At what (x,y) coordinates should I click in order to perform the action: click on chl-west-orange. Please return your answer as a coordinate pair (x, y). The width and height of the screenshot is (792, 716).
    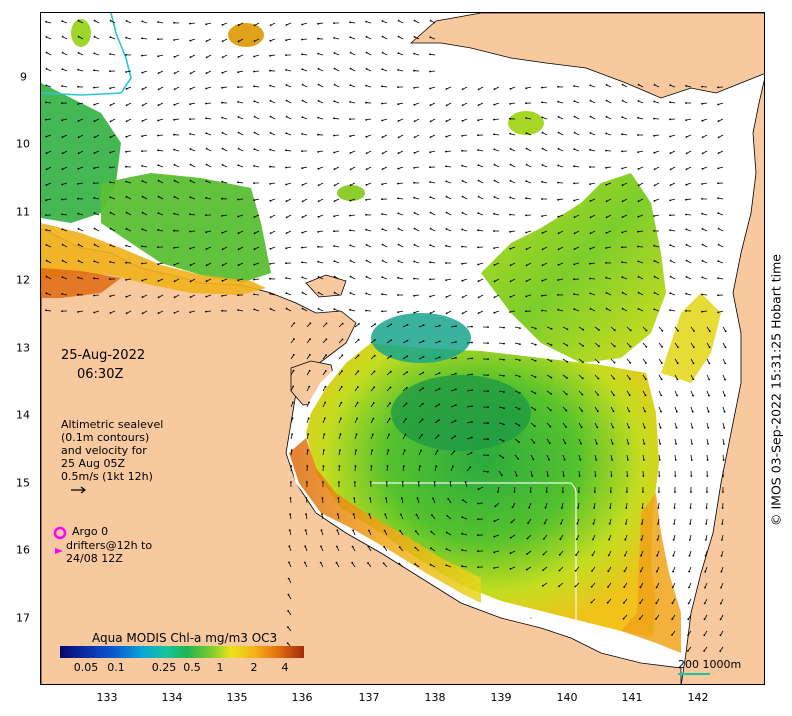
    Looking at the image, I should click on (81, 283).